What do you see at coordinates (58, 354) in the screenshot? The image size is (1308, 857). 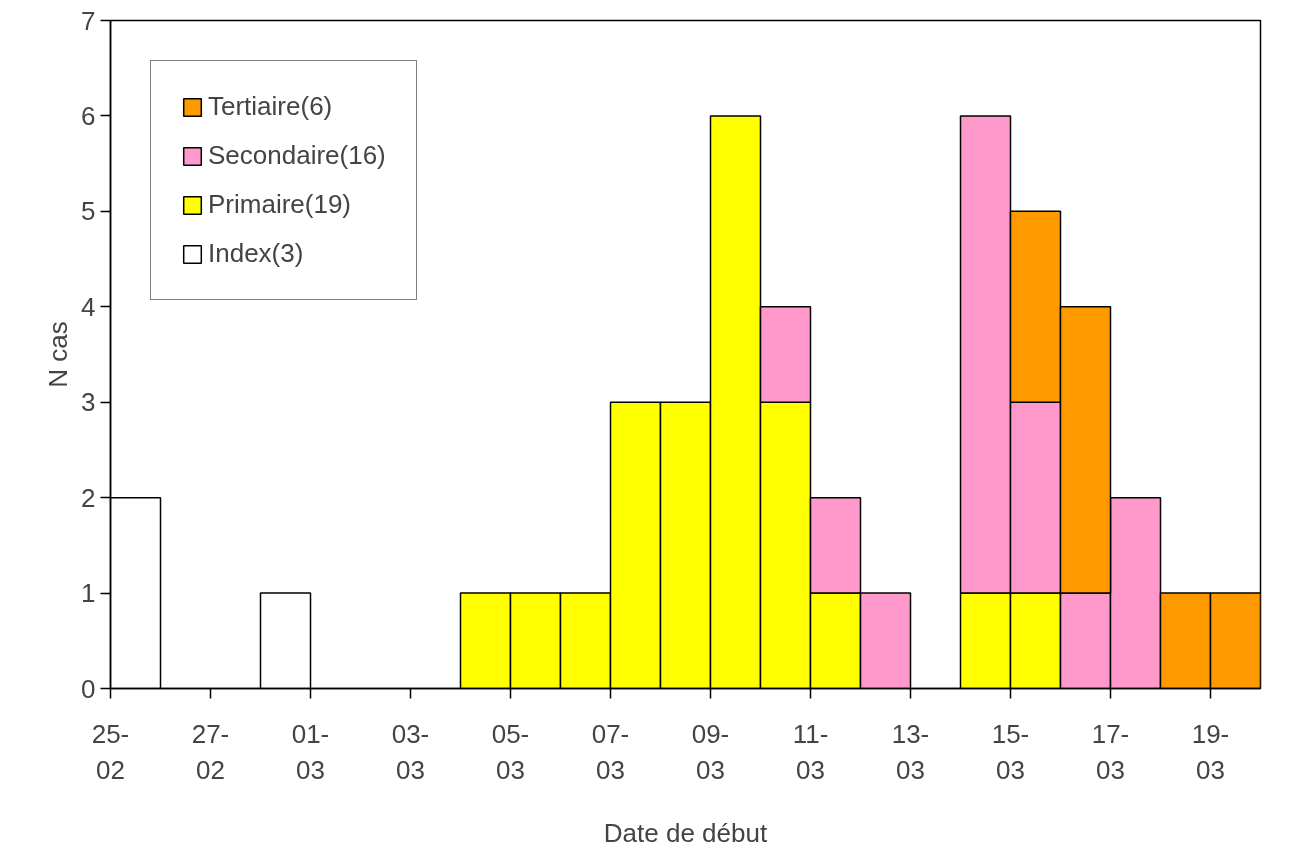 I see `y-axis-title: N cas` at bounding box center [58, 354].